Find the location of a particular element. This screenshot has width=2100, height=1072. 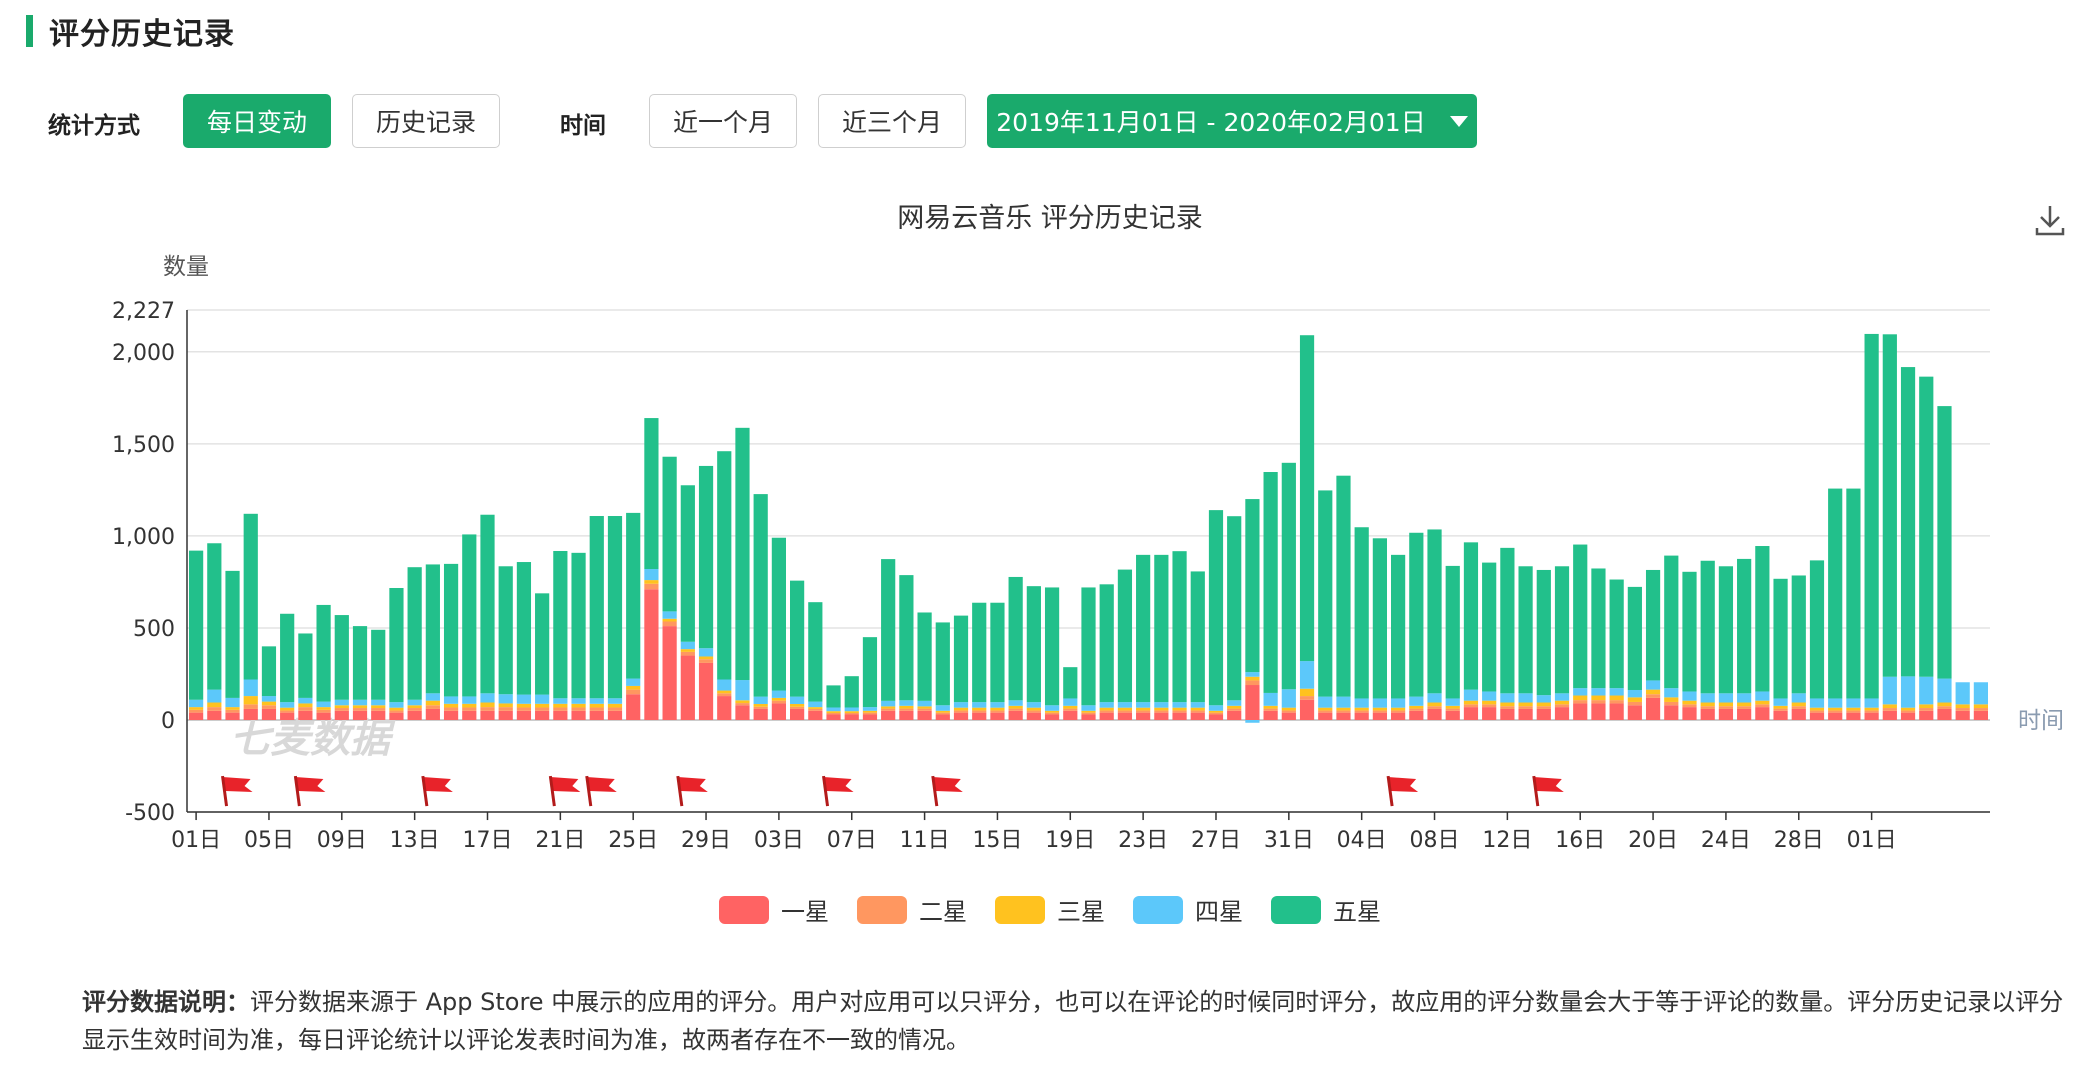

y-tick-label: 500 is located at coordinates (154, 629).